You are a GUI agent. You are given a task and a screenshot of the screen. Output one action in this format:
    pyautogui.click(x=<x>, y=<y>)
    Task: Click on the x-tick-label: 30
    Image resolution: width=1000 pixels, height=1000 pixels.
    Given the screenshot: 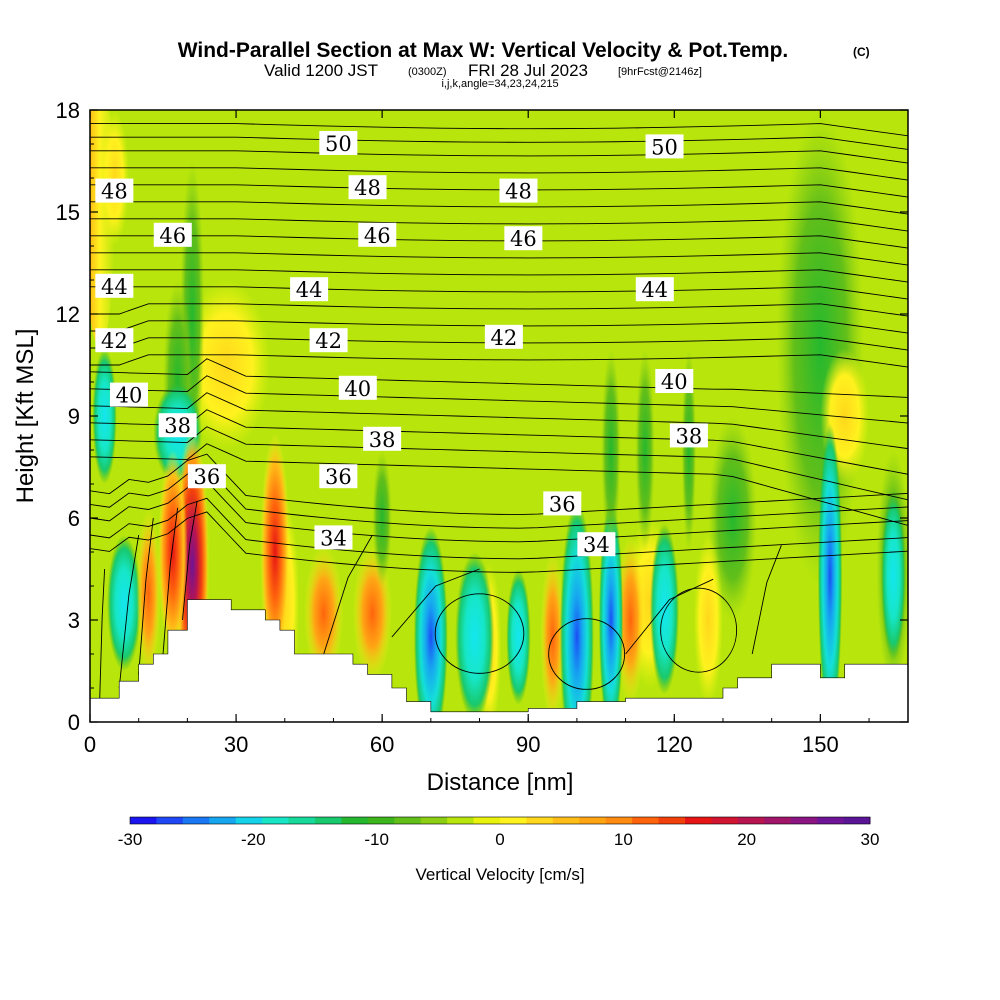 What is the action you would take?
    pyautogui.click(x=236, y=744)
    